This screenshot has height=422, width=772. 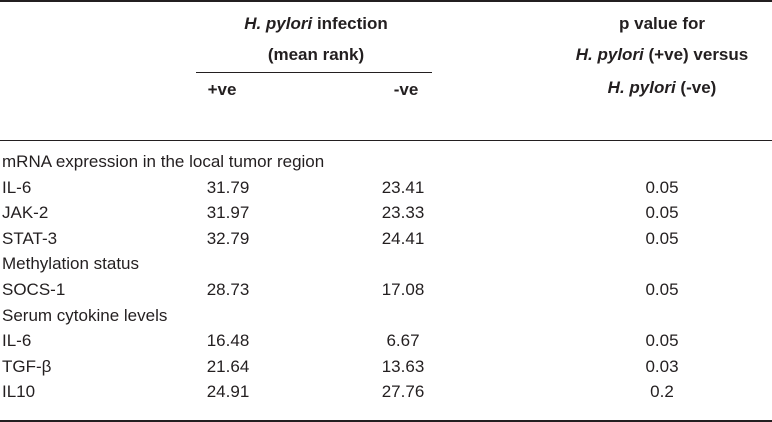 I want to click on cell-value: 17.08, so click(x=403, y=289).